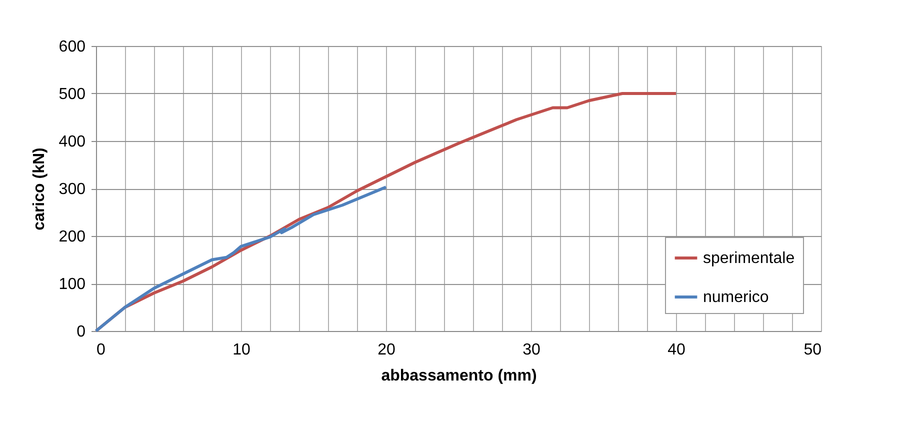  I want to click on x-tick-label: 50, so click(813, 350).